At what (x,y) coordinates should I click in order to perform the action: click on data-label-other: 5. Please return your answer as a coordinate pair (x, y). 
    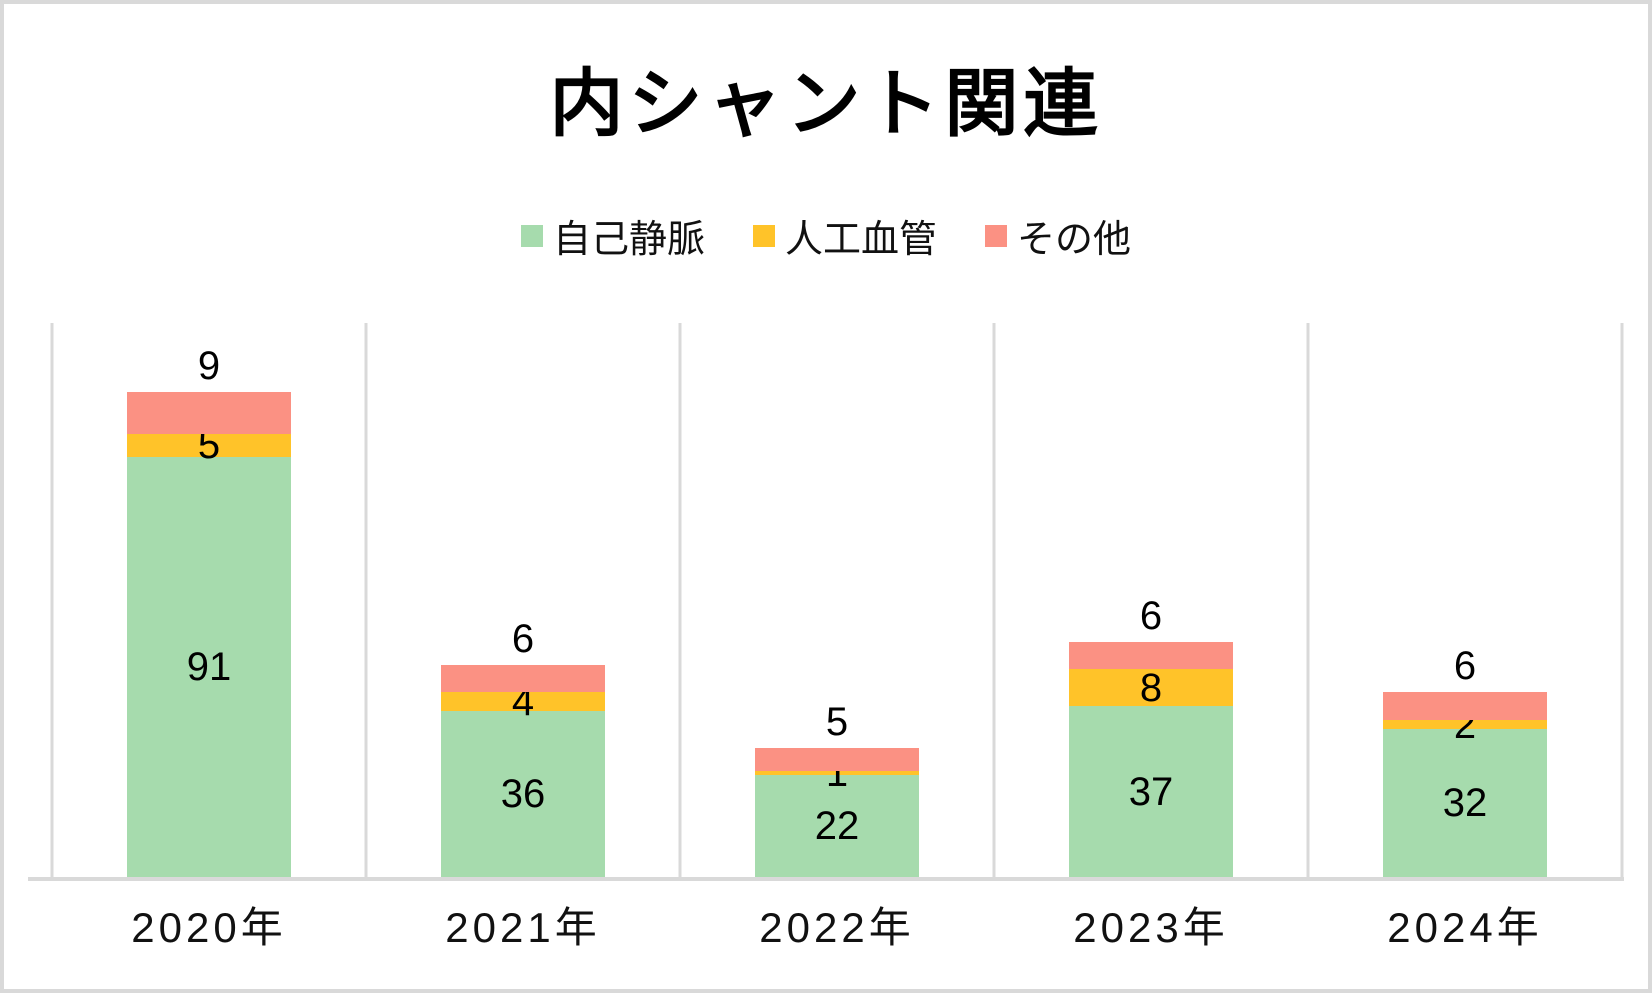
    Looking at the image, I should click on (837, 721).